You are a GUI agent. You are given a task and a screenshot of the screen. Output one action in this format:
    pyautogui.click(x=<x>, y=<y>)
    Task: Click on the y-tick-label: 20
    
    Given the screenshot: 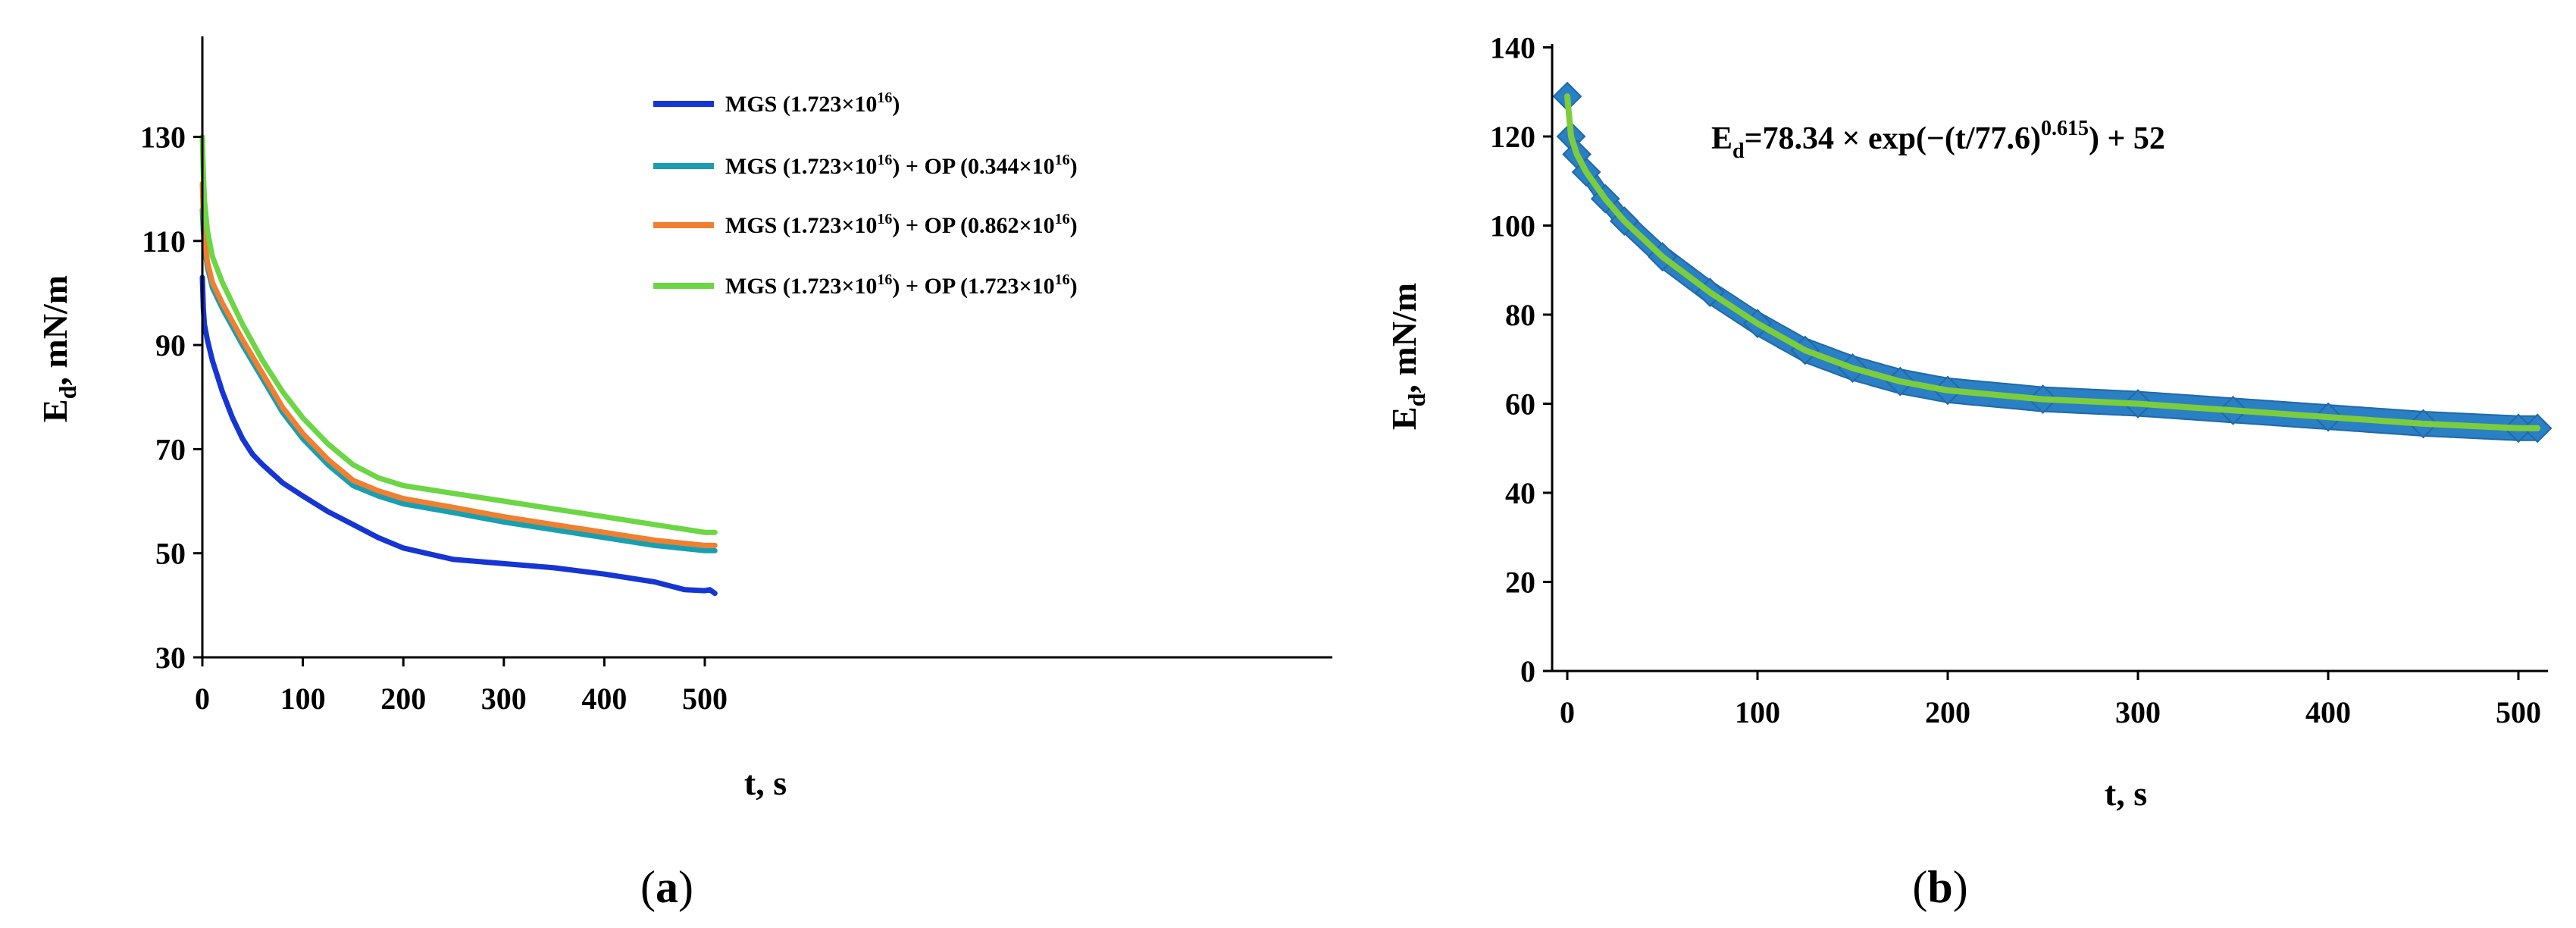 What is the action you would take?
    pyautogui.click(x=1520, y=583)
    